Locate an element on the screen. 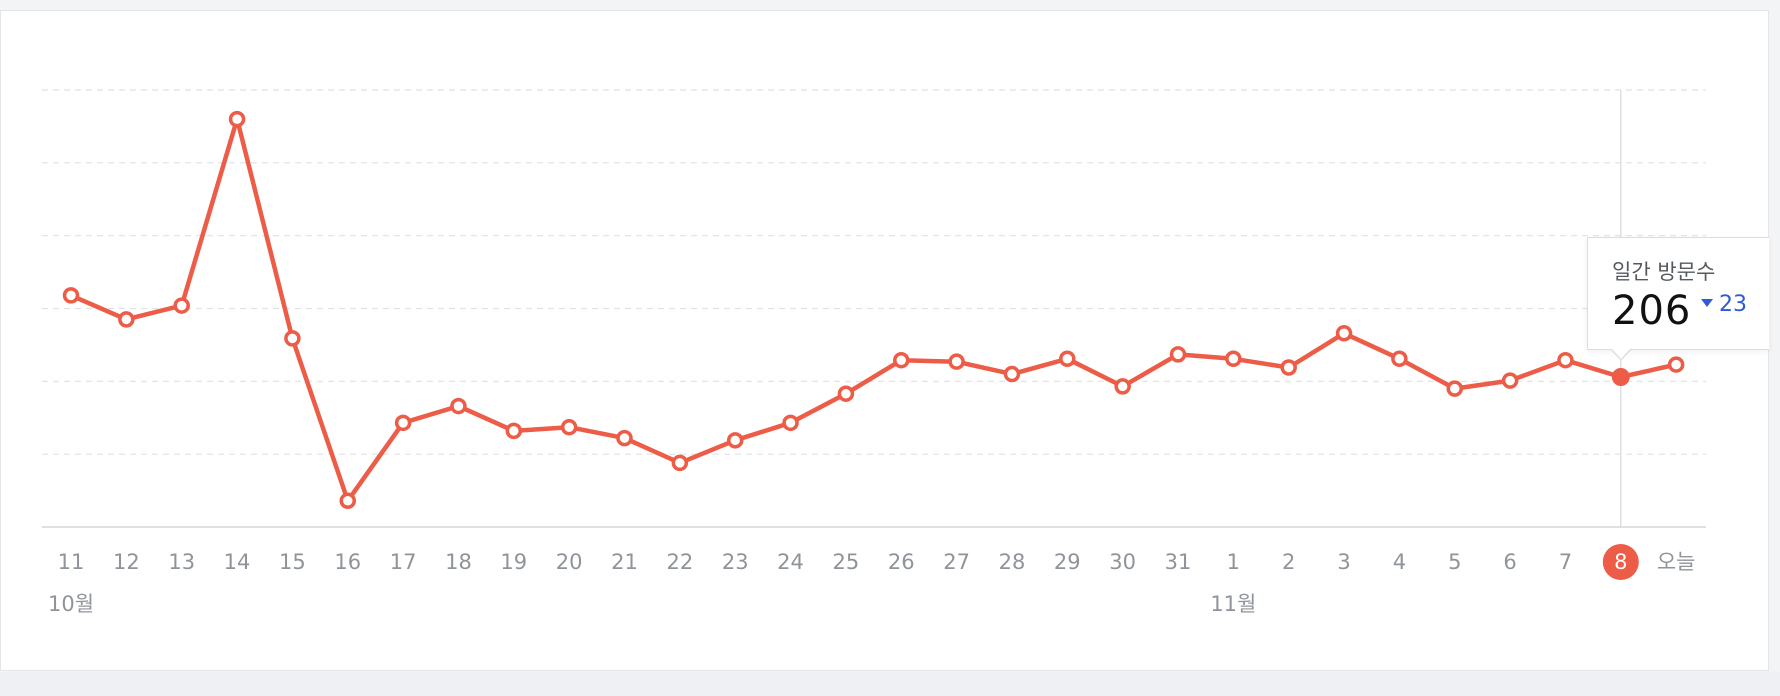  x-tick-label: 12 is located at coordinates (126, 562).